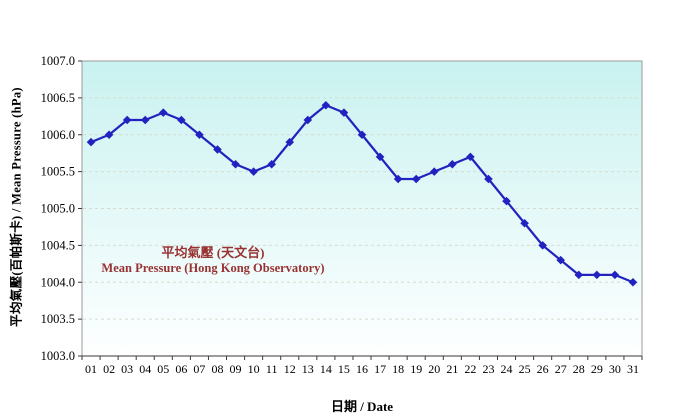 Image resolution: width=684 pixels, height=420 pixels. I want to click on legend-label-chinese: 平均氣壓 (天文台), so click(213, 252).